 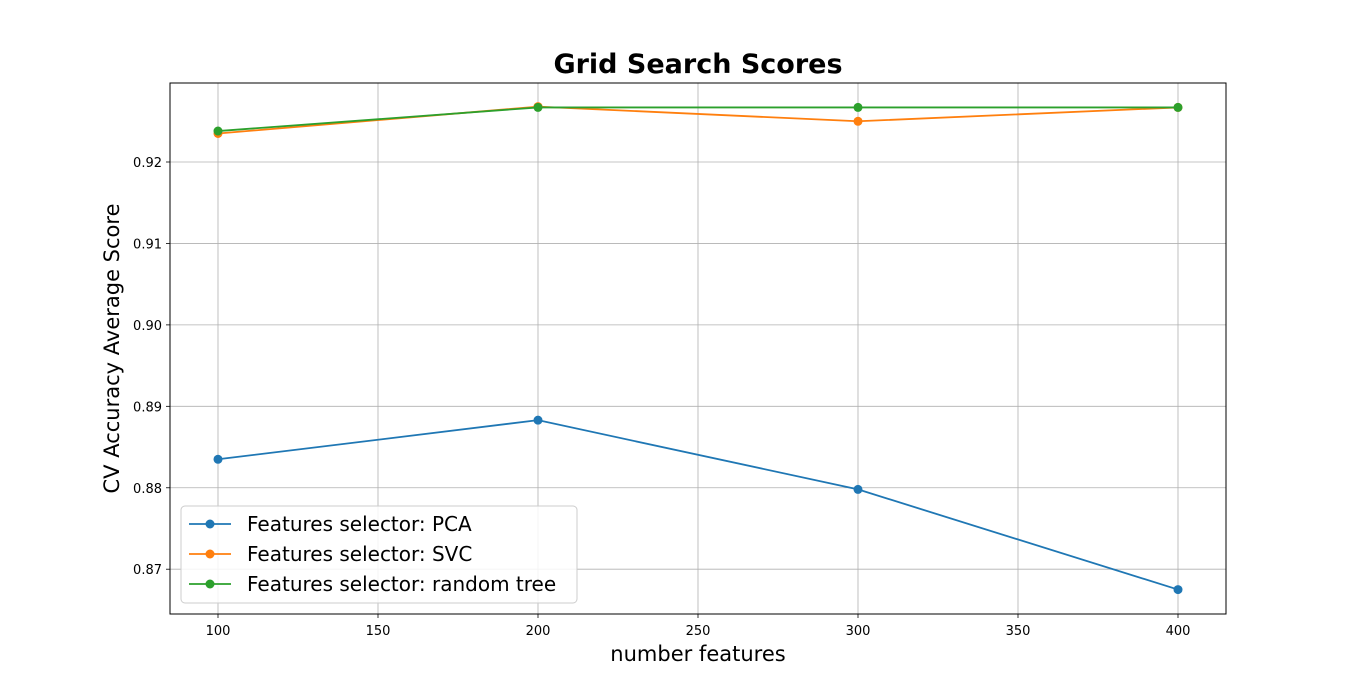 I want to click on legend-label: Features selector: SVC, so click(x=359, y=554).